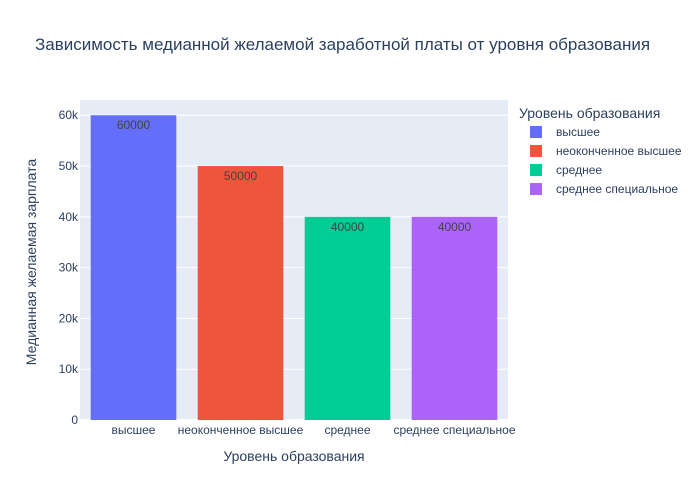 This screenshot has width=700, height=500. I want to click on y-axis-ticks: 0 10k 20k 30k 40k 50k 60k, so click(69, 267).